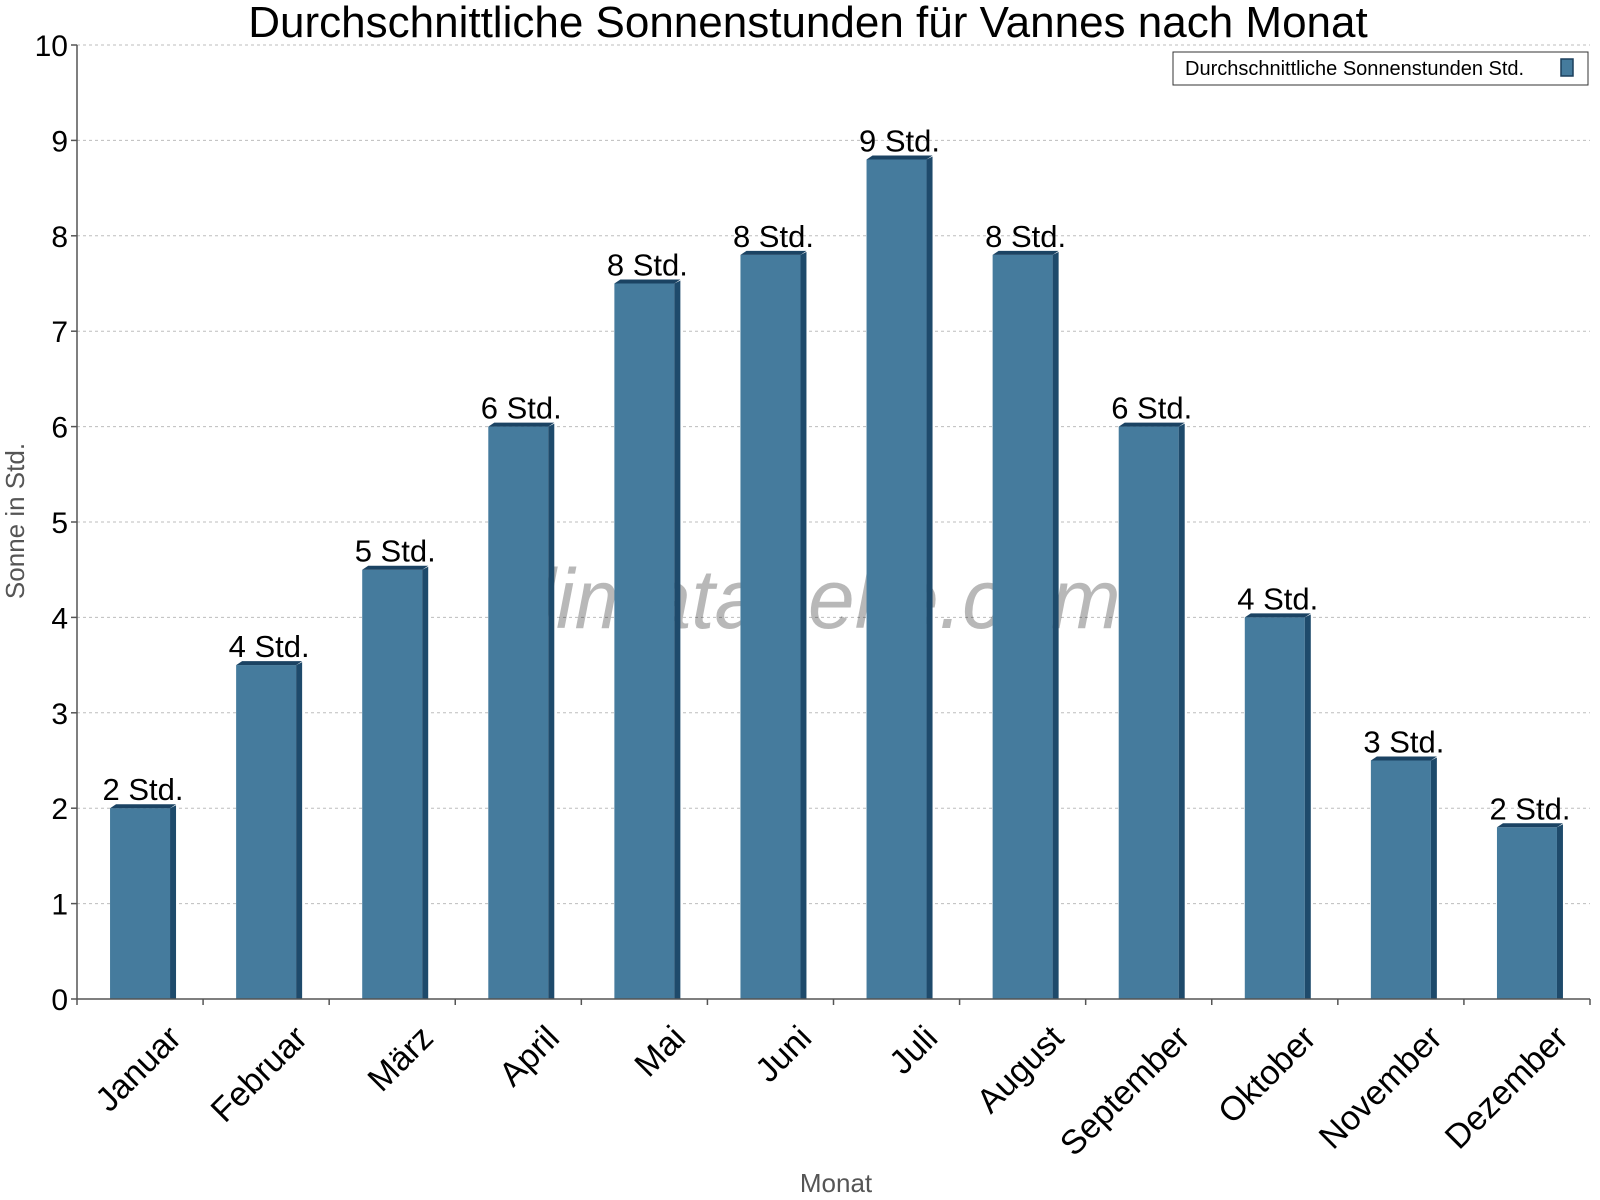 The height and width of the screenshot is (1200, 1600). I want to click on x-axis-label: Monat, so click(836, 1183).